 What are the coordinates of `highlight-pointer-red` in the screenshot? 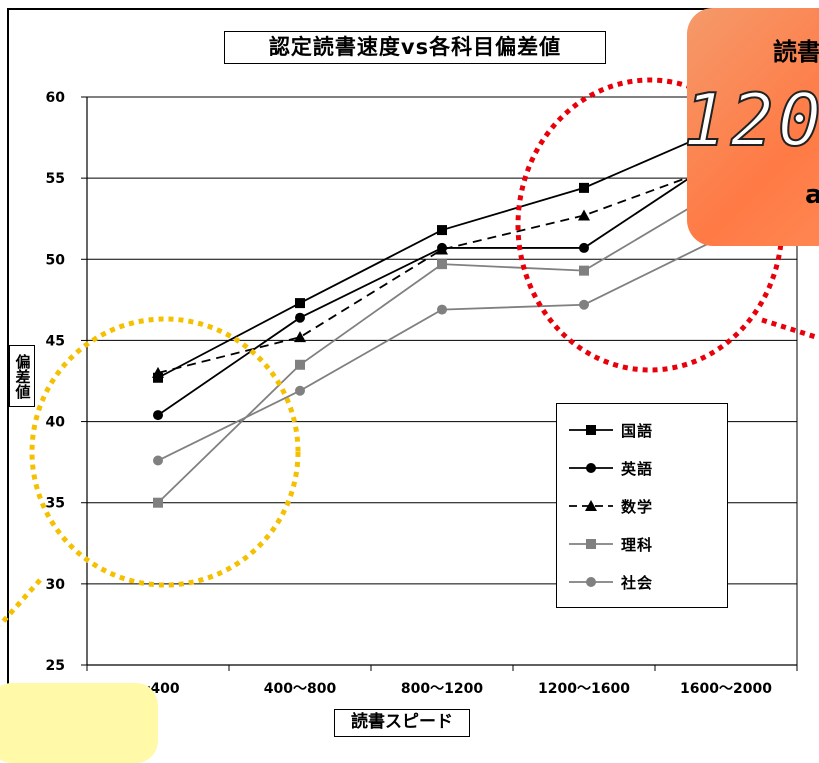 It's located at (790, 329).